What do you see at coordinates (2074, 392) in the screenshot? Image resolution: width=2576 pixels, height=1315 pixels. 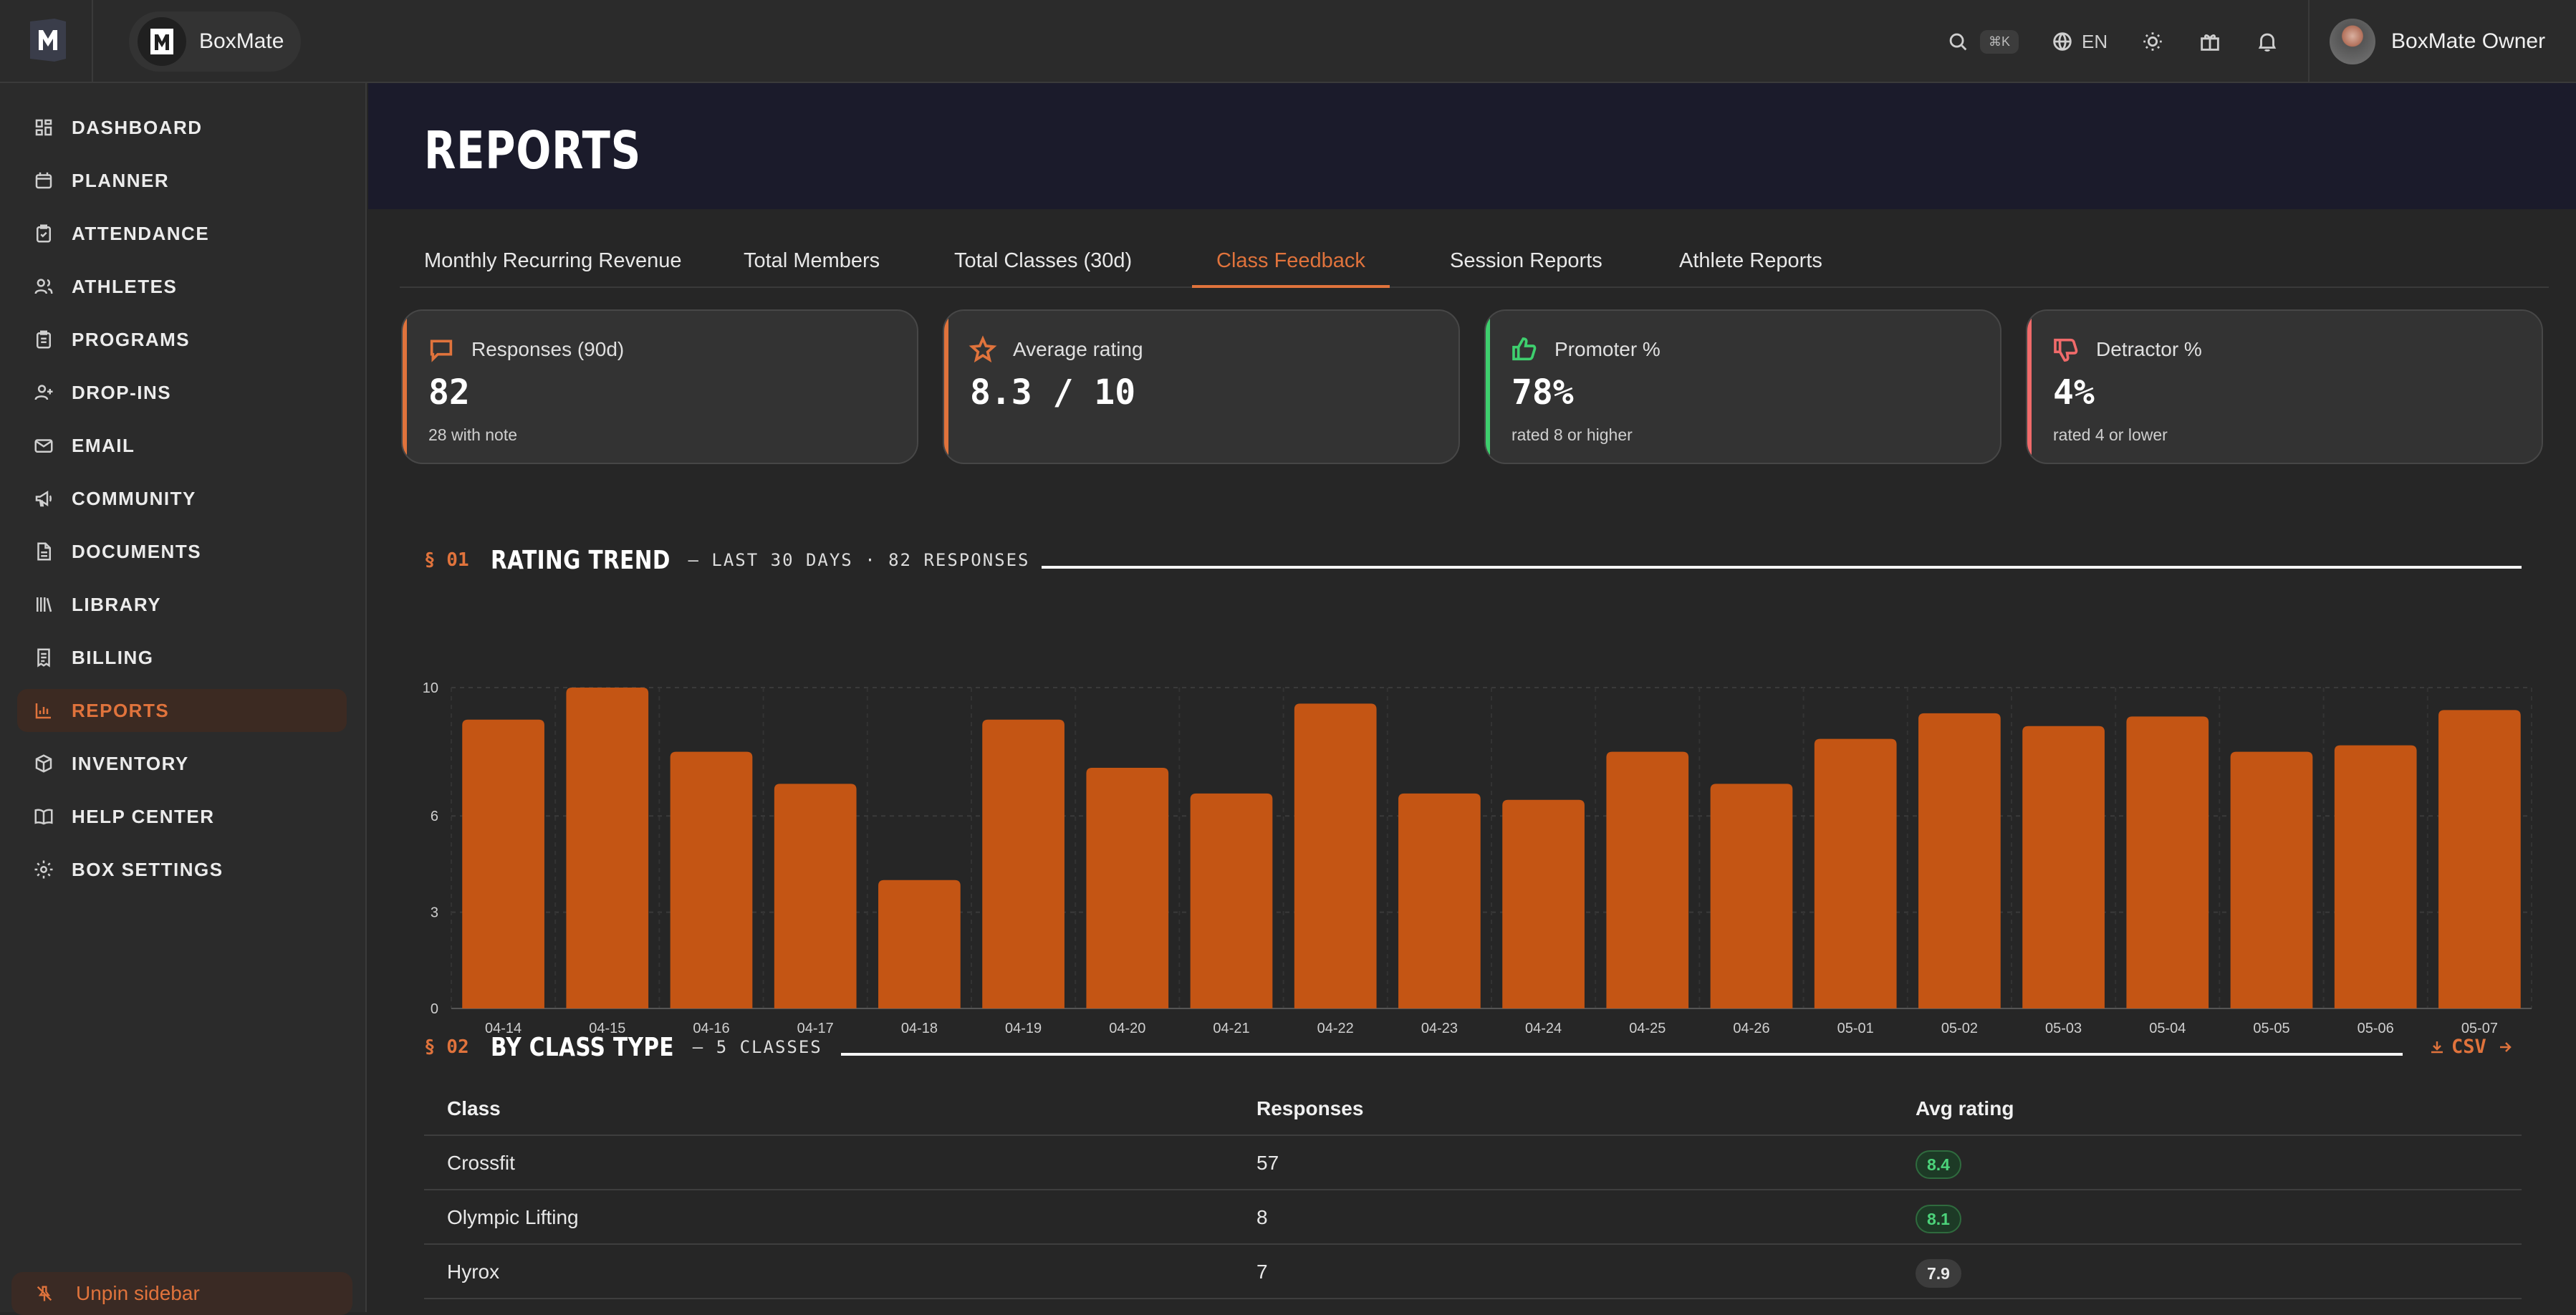 I see `stat-value: 4%` at bounding box center [2074, 392].